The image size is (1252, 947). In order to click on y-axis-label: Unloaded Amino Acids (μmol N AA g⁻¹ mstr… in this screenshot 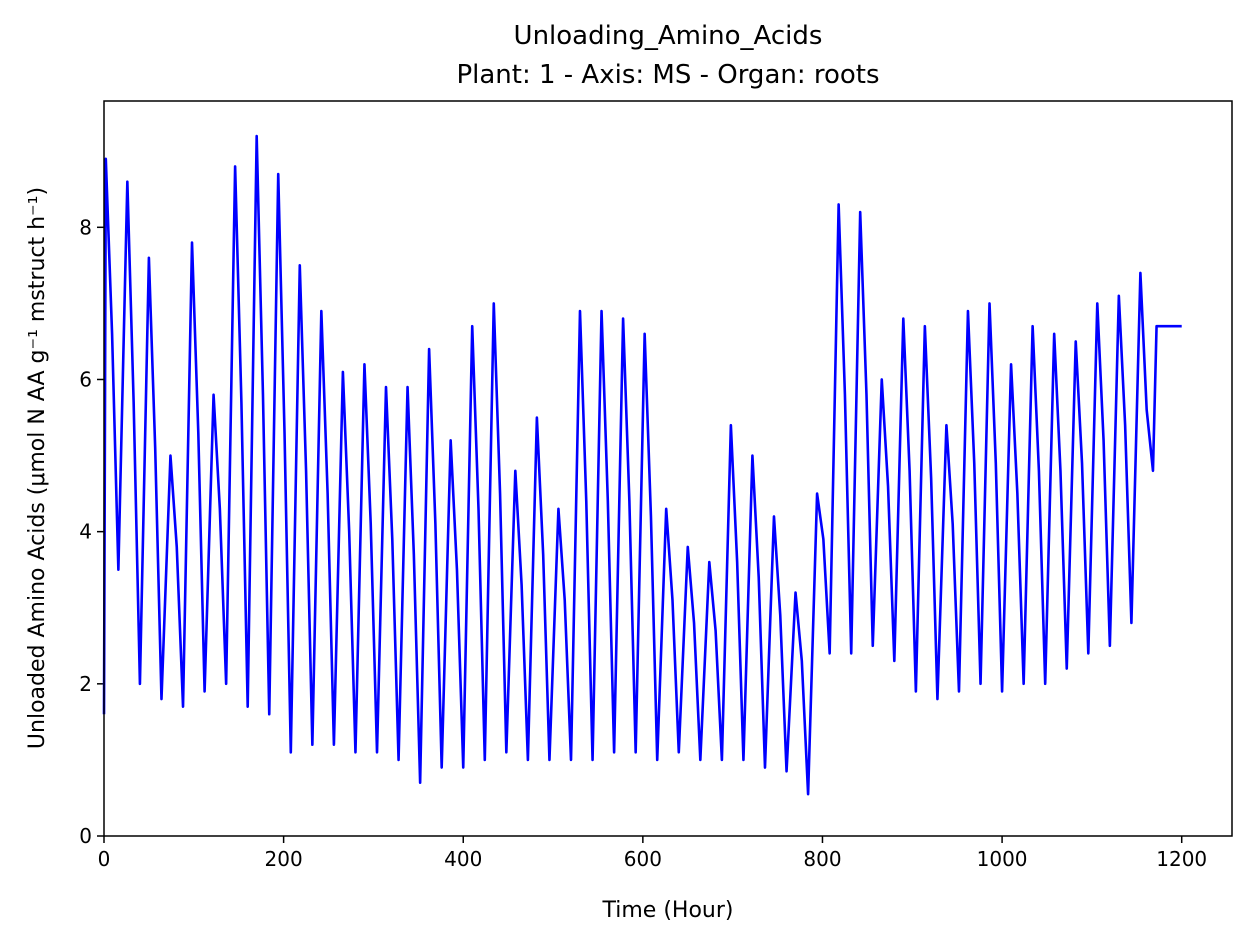, I will do `click(37, 468)`.